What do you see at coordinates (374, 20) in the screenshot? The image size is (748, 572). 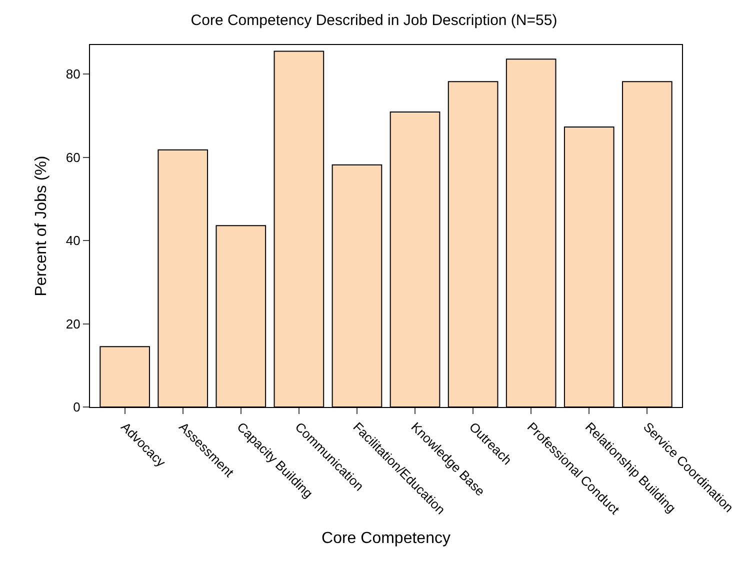 I see `chart-title: Core Competency Described in Job Description (N=55)` at bounding box center [374, 20].